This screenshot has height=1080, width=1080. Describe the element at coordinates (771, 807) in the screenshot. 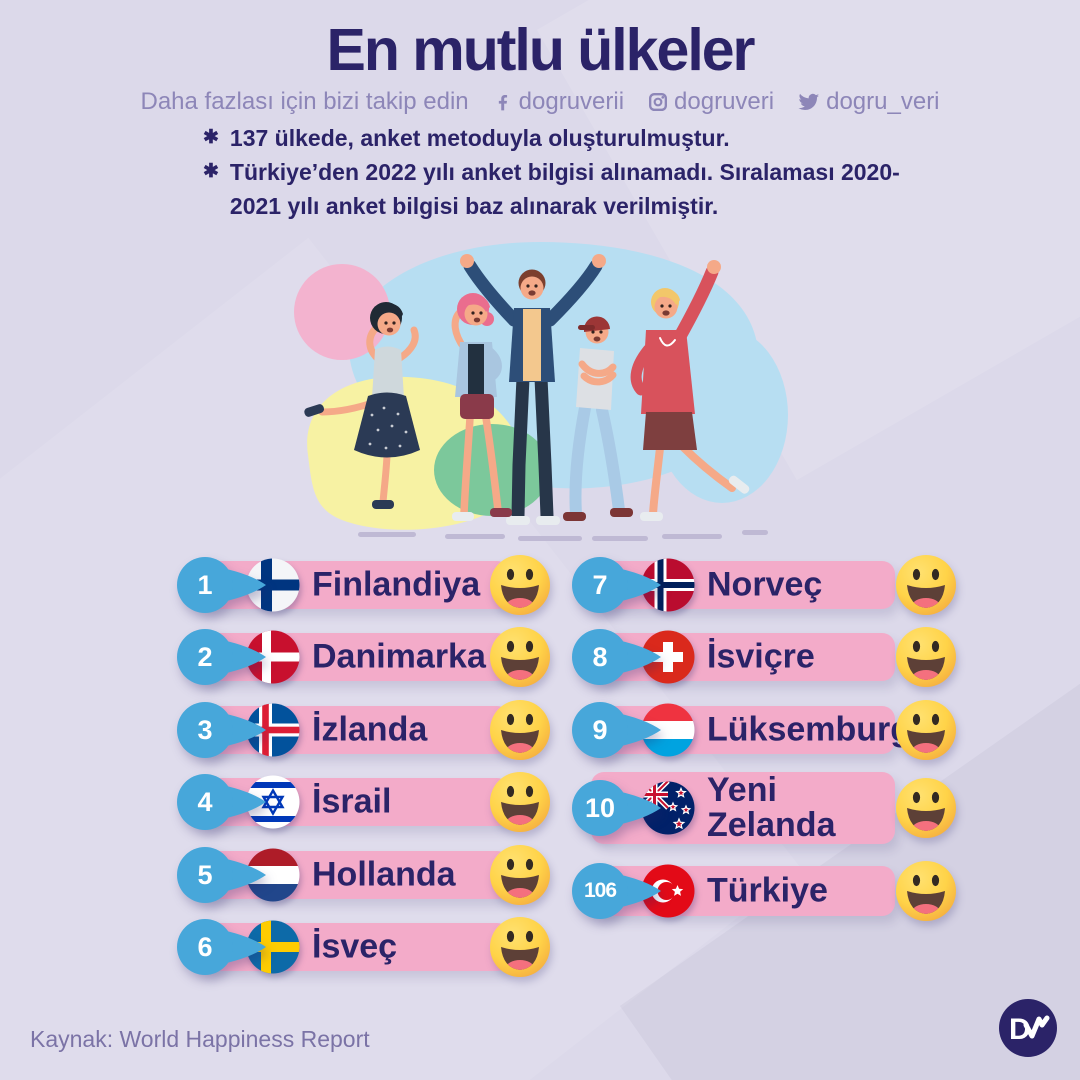

I see `country-name: Yeni Zelanda` at that location.